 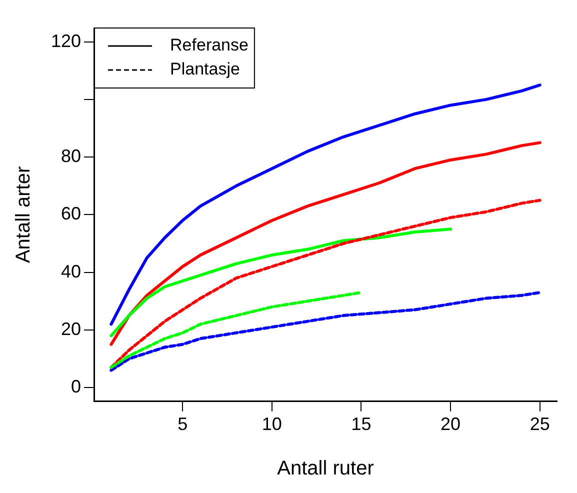 I want to click on y-tick-label: 60, so click(x=71, y=214).